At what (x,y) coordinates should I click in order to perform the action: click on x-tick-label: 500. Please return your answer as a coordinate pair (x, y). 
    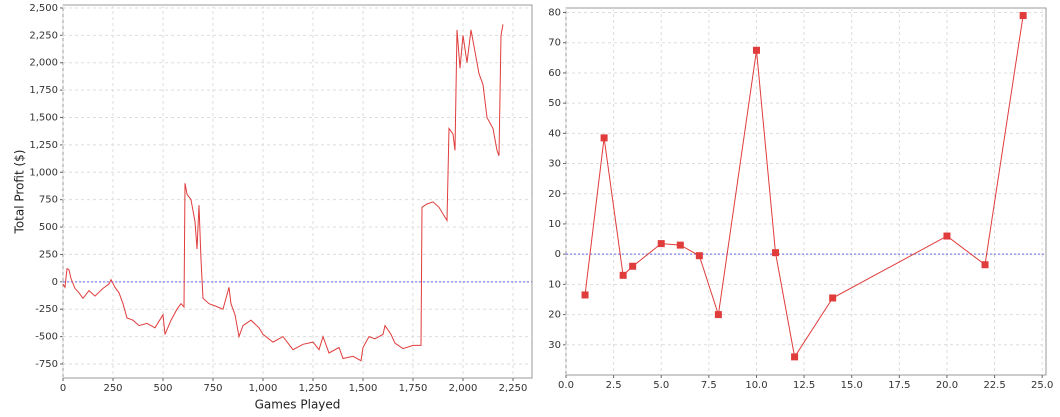
    Looking at the image, I should click on (162, 388).